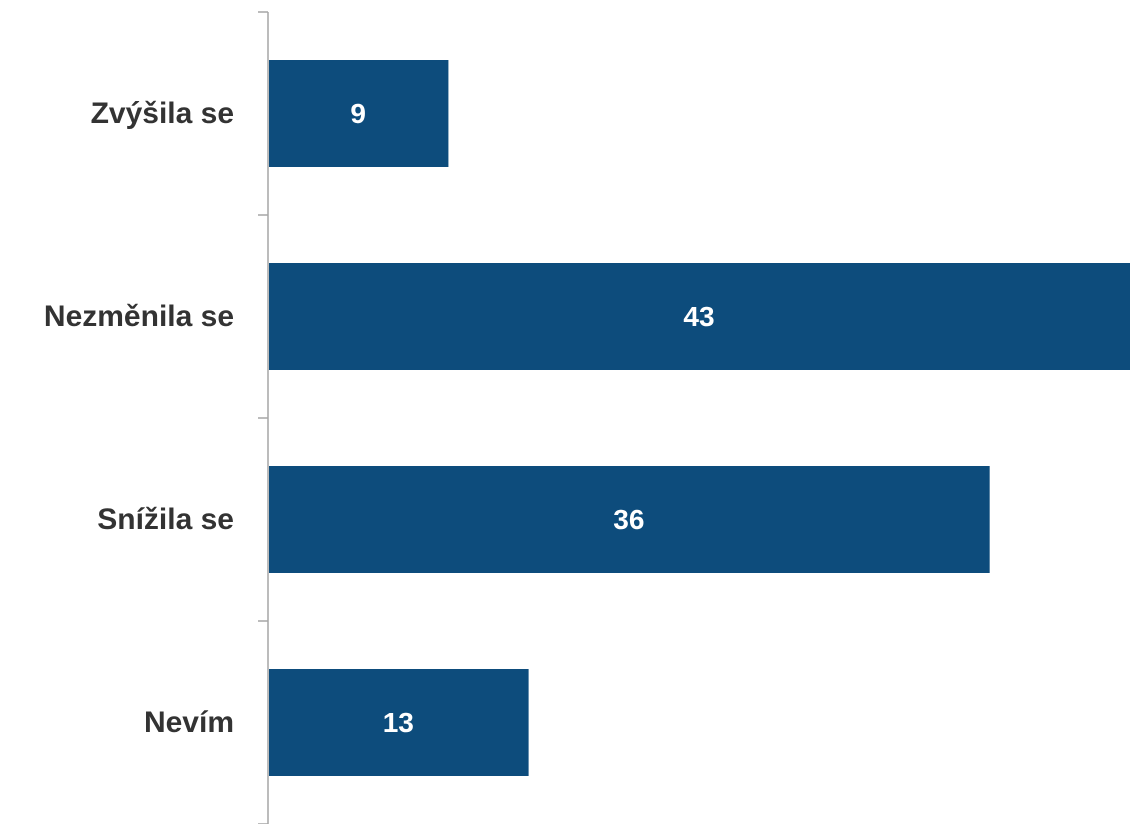  I want to click on y-axis-ticks, so click(263, 417).